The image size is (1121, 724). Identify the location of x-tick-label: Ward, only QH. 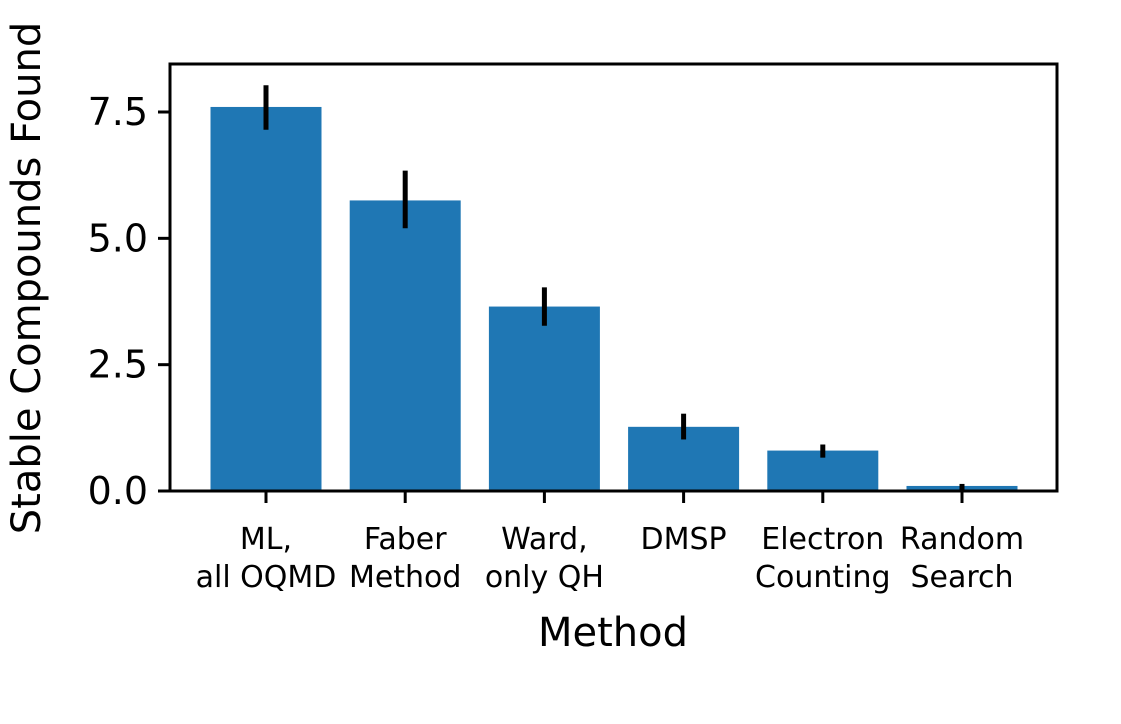
(544, 558).